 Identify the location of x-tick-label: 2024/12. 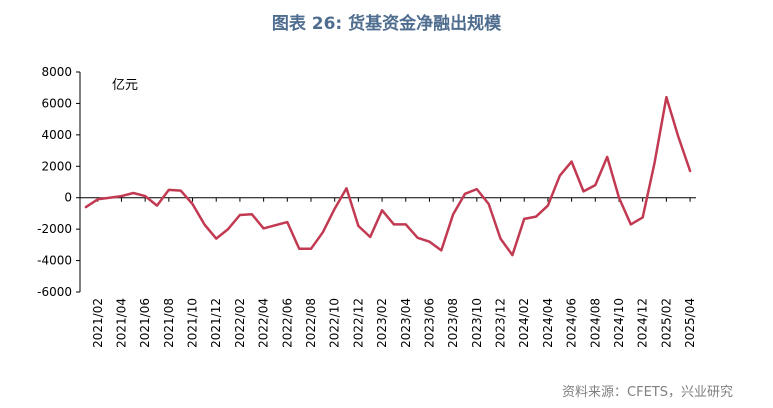
(643, 323).